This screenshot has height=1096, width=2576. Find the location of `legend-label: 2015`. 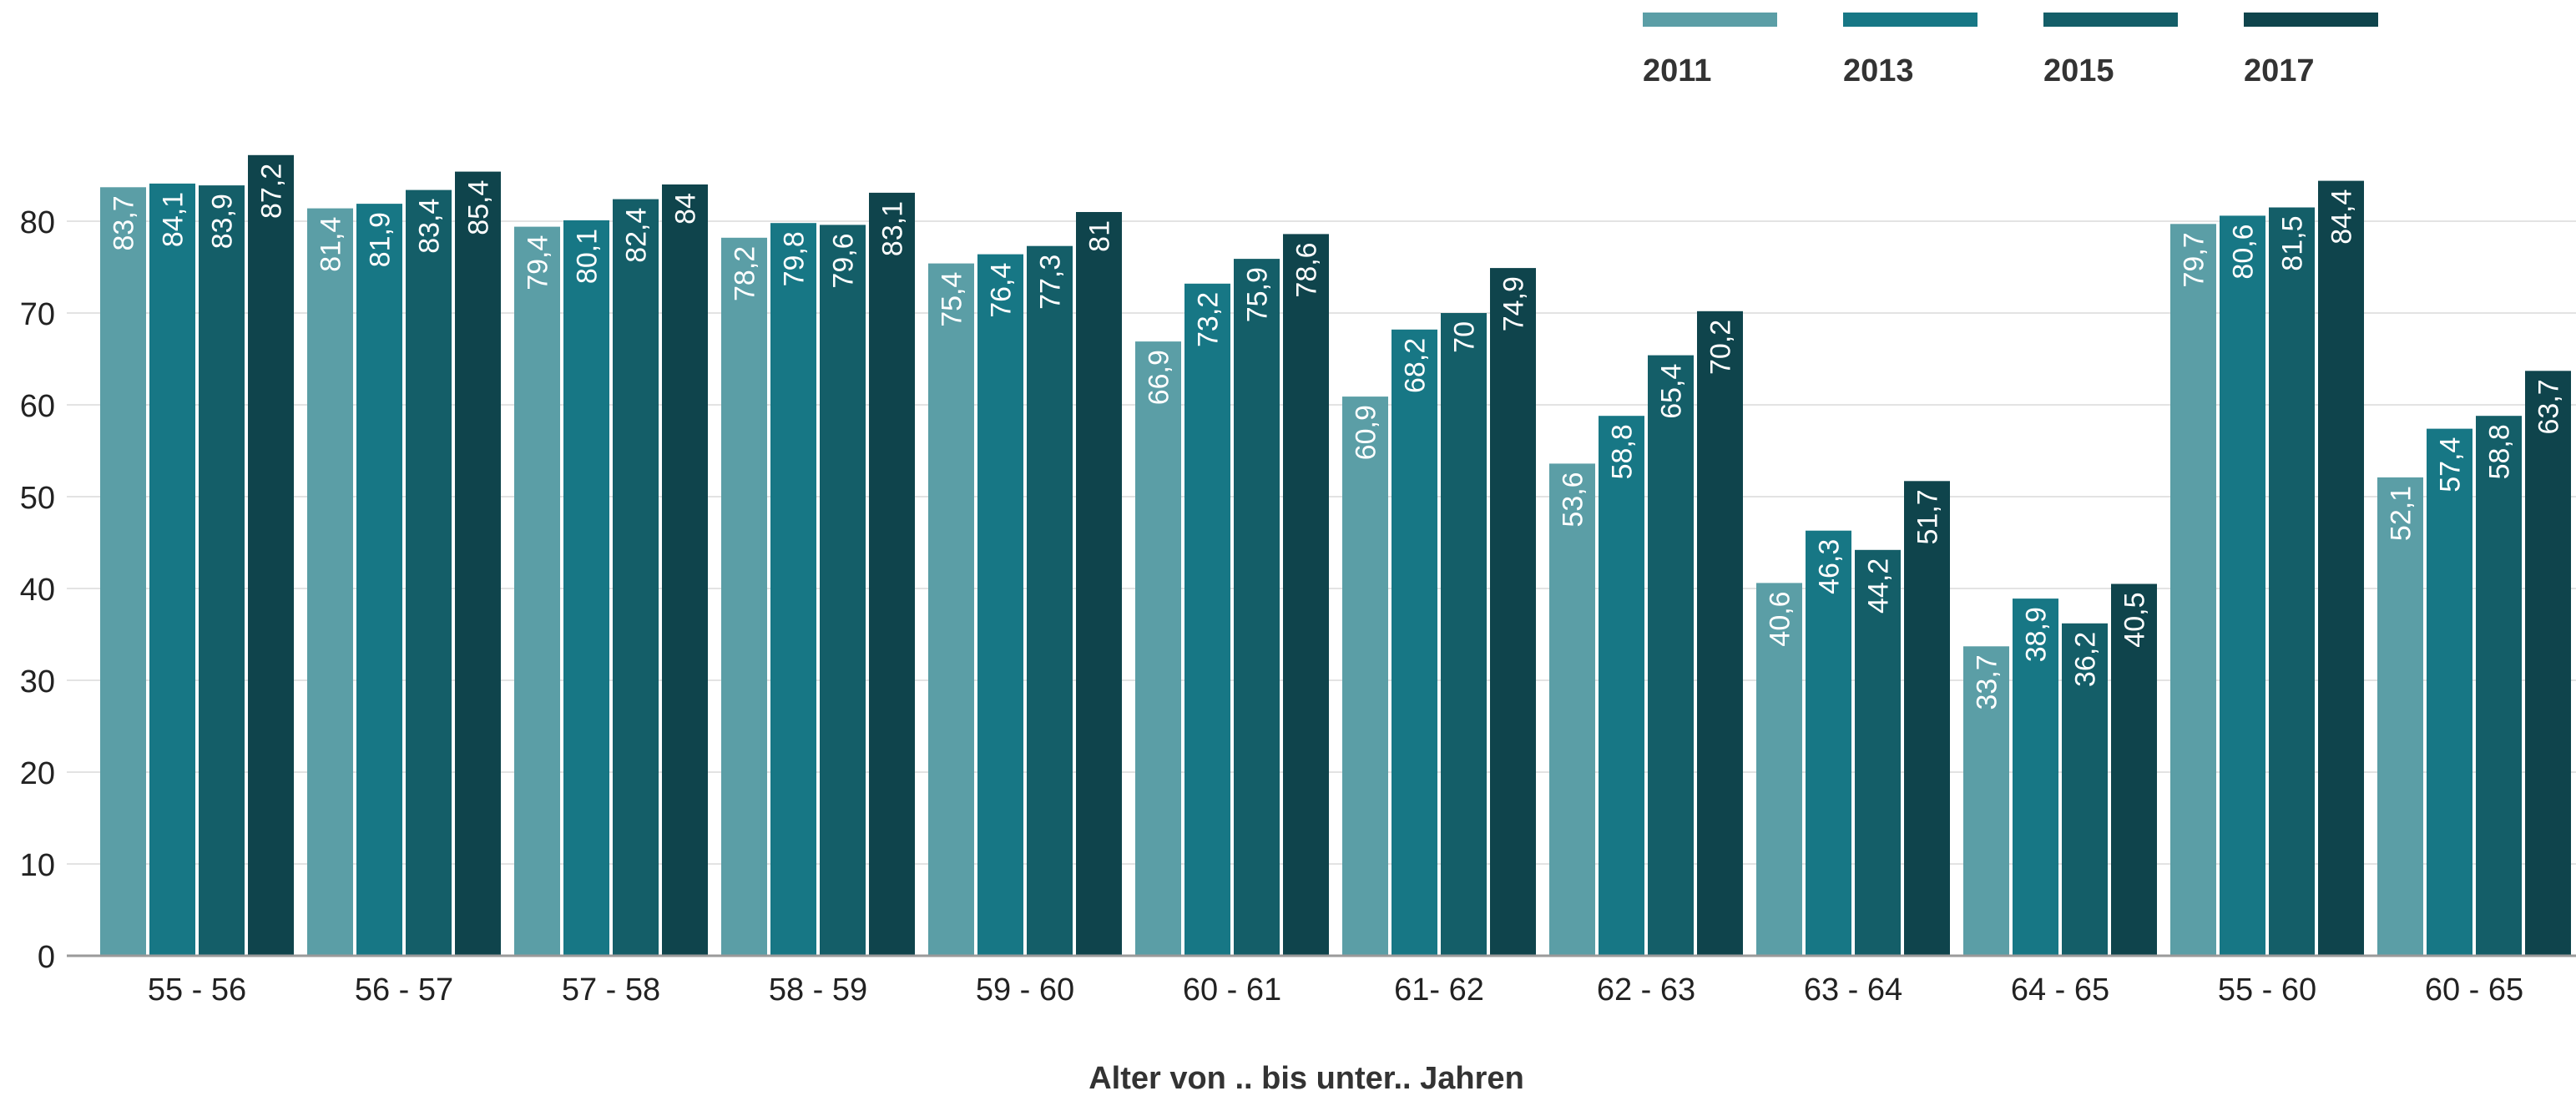

legend-label: 2015 is located at coordinates (2078, 70).